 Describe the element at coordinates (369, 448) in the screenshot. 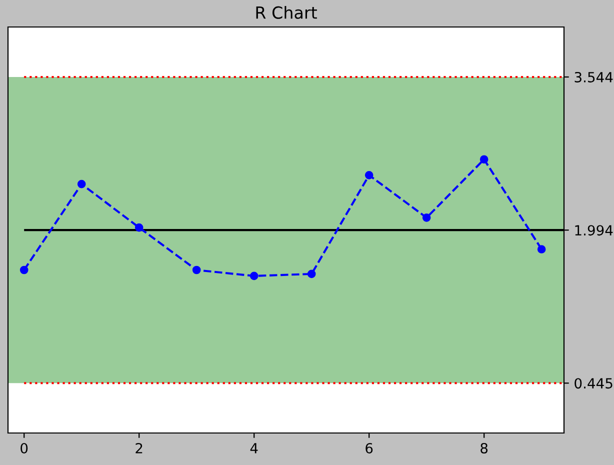

I see `x-tick-label: 6` at that location.